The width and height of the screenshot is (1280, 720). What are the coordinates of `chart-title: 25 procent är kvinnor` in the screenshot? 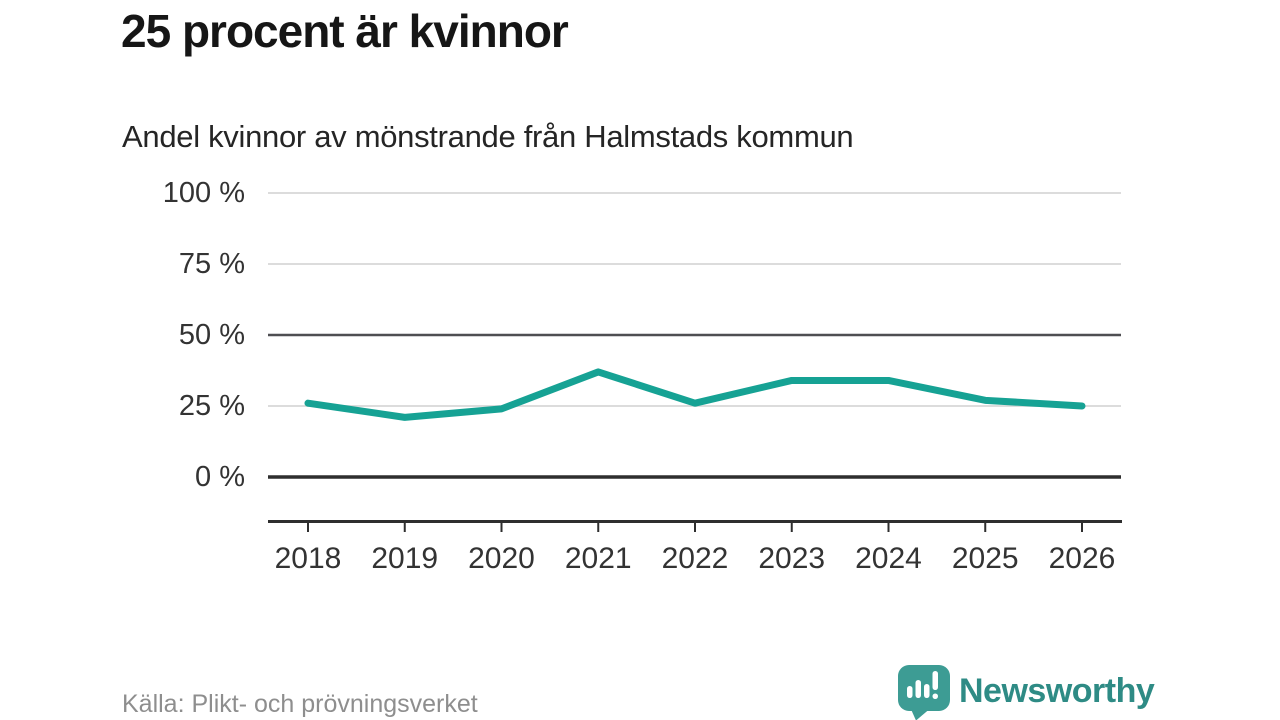 It's located at (345, 31).